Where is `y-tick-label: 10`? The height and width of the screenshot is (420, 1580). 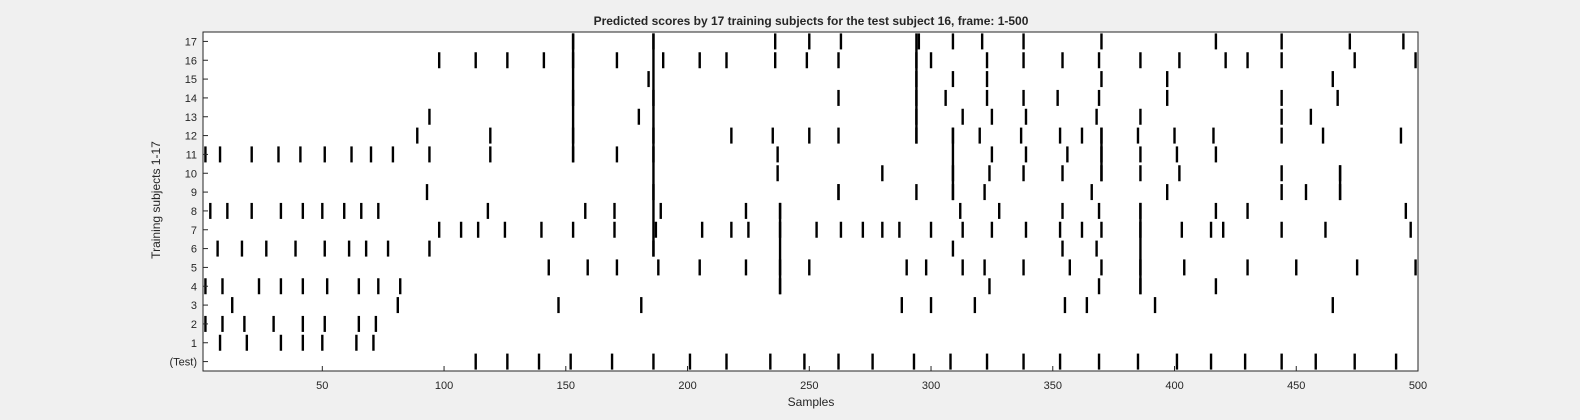
y-tick-label: 10 is located at coordinates (191, 174).